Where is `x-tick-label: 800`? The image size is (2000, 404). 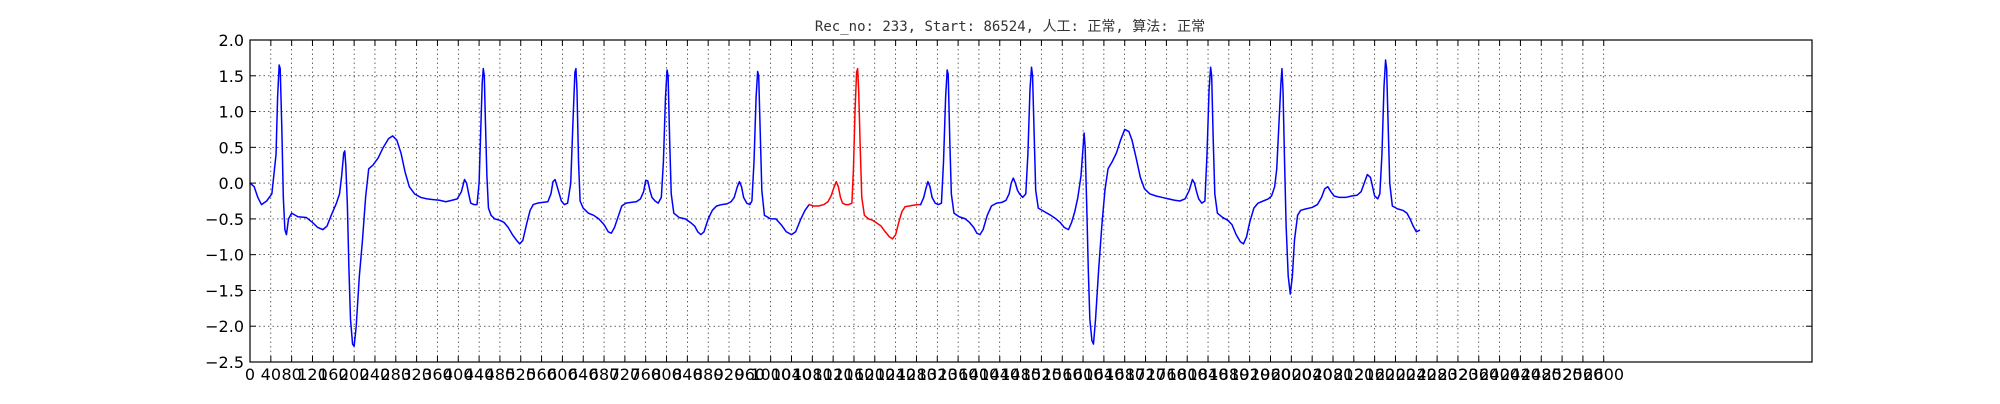 x-tick-label: 800 is located at coordinates (666, 374).